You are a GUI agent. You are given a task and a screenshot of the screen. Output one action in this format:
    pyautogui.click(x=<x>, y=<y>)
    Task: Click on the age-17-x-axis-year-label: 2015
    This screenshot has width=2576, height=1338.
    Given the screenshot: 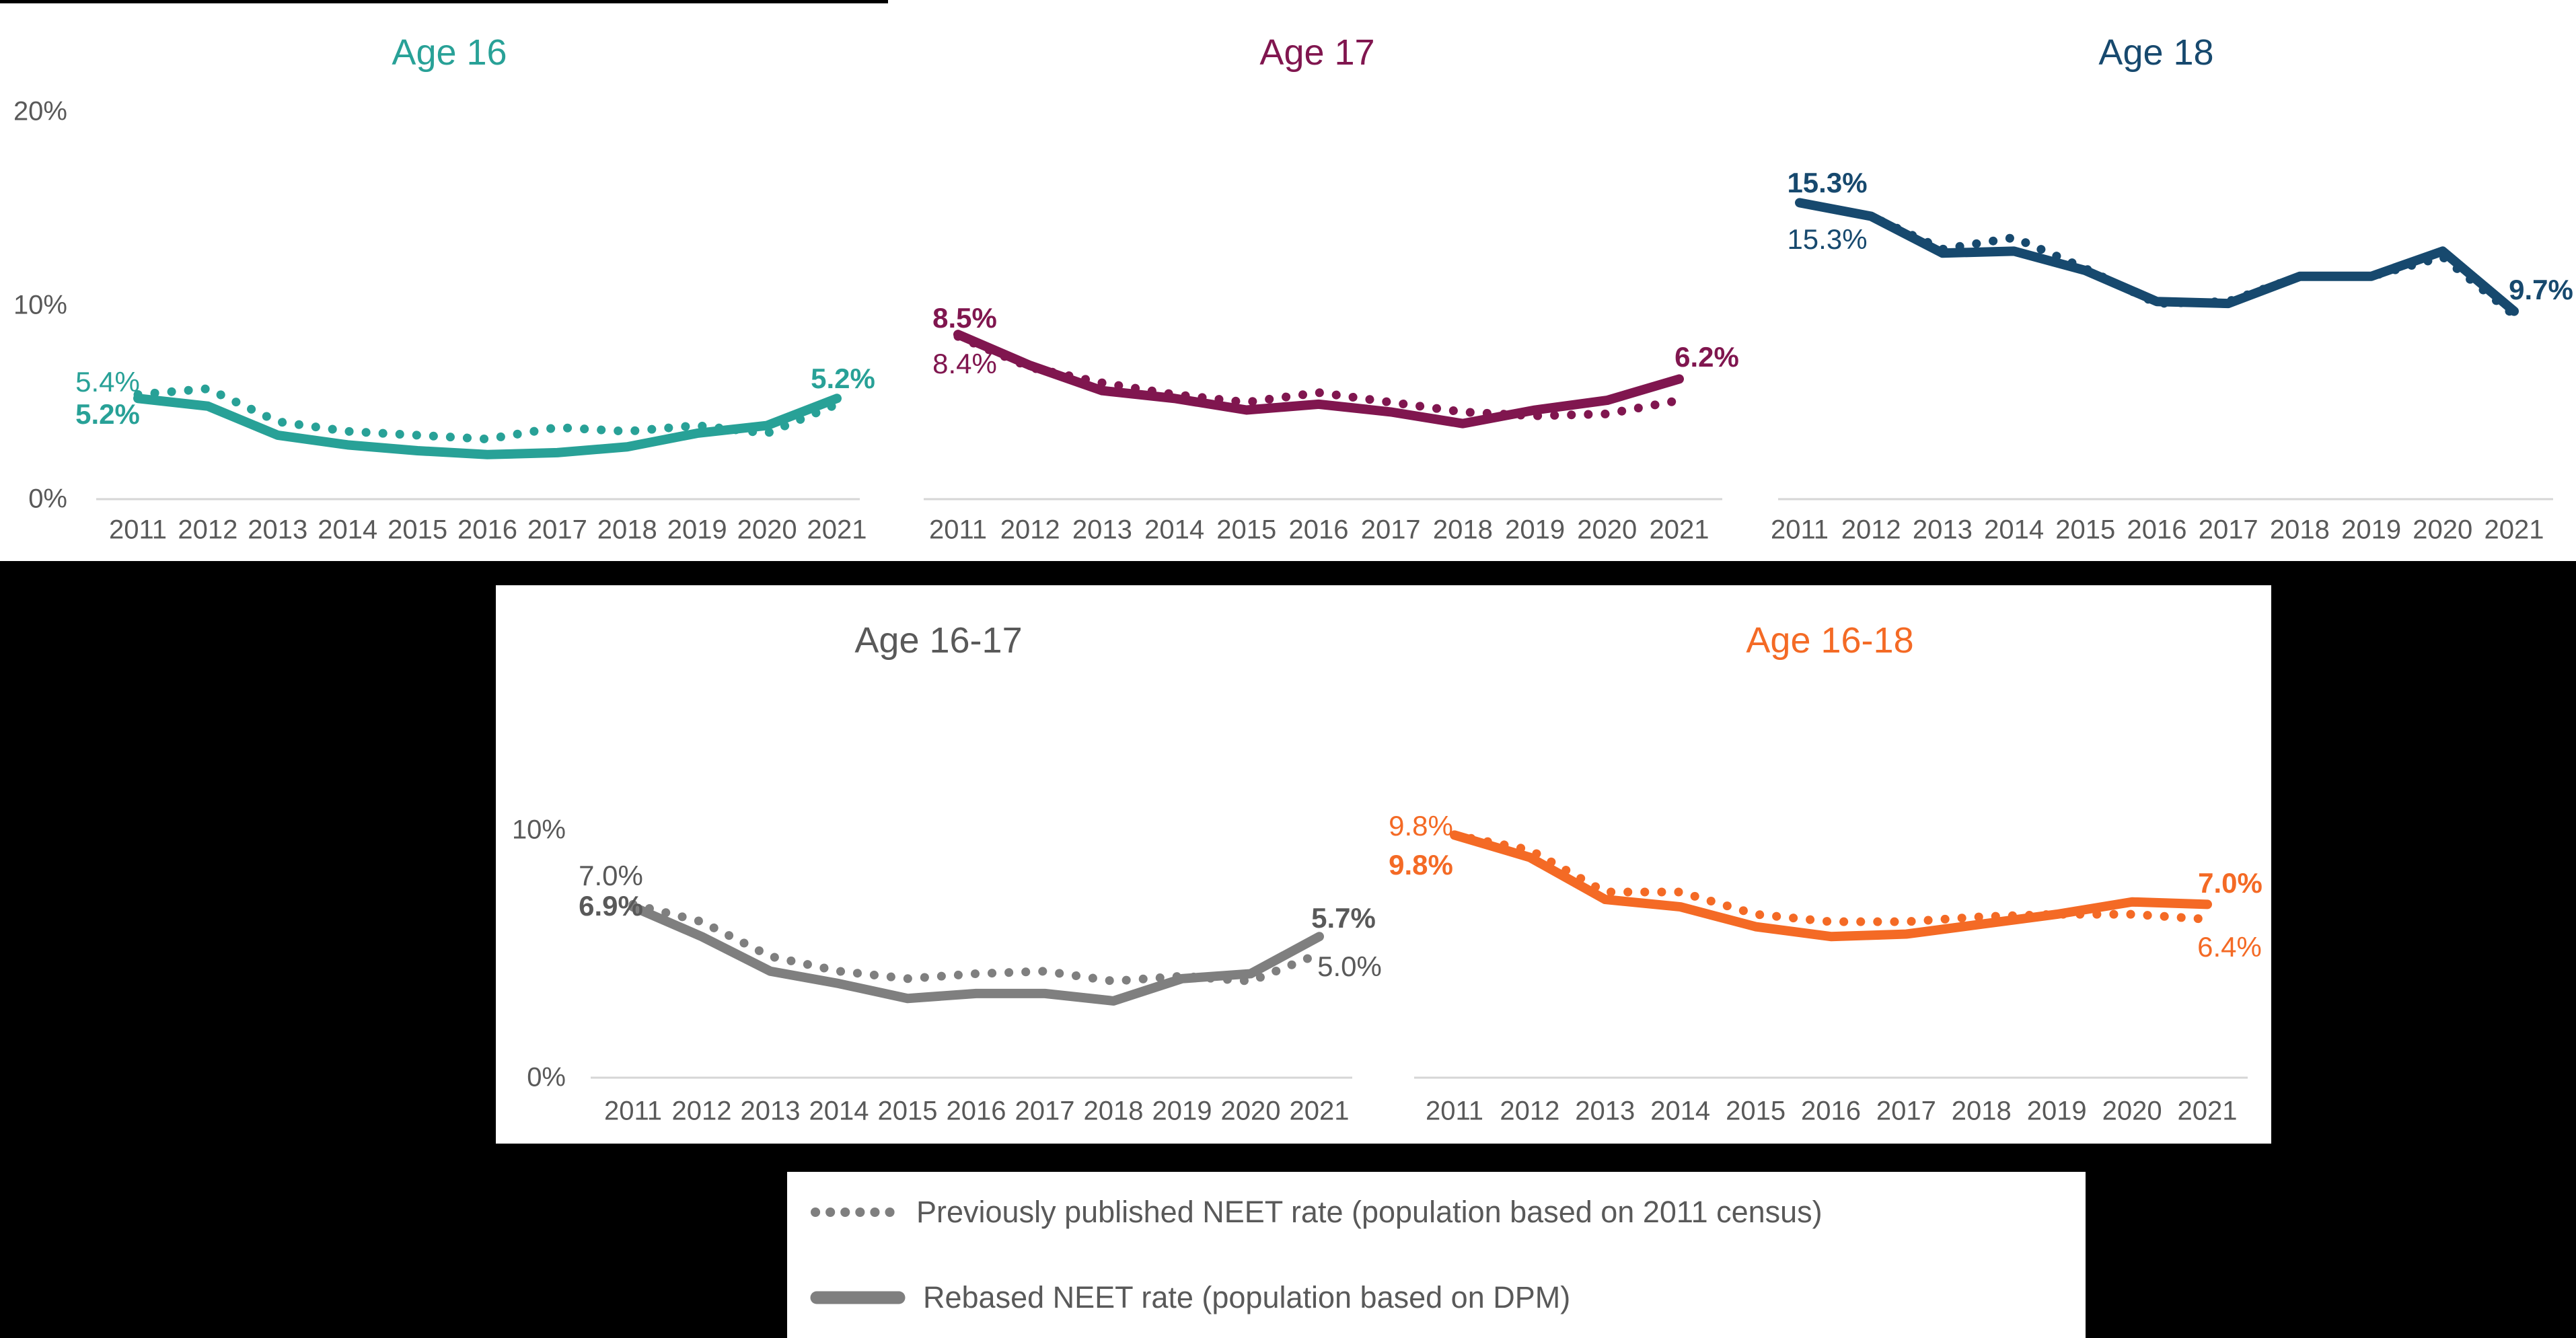 What is the action you would take?
    pyautogui.click(x=1246, y=530)
    